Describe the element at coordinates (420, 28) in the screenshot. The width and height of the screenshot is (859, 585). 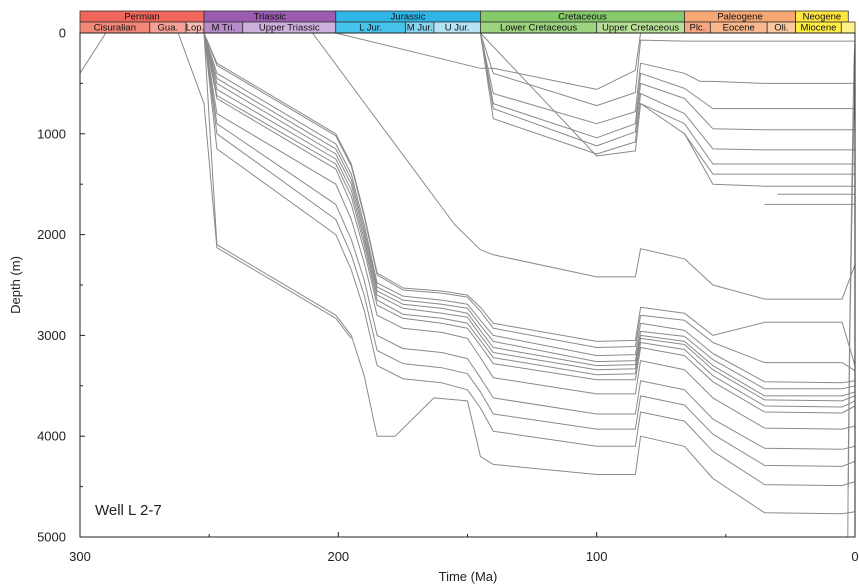
I see `epoch-label: M Jur.` at that location.